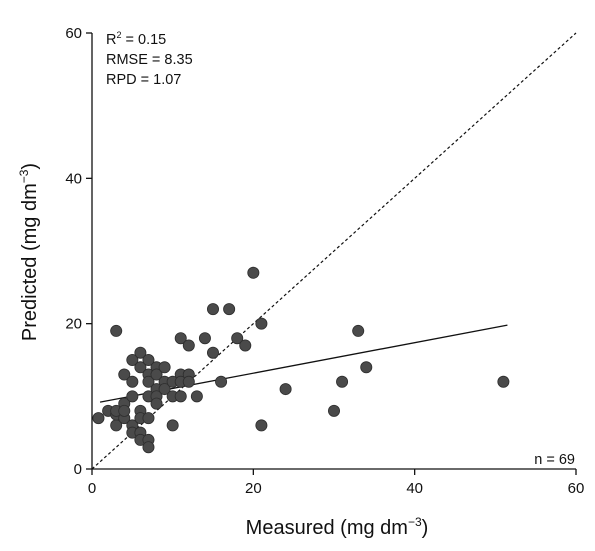 Image resolution: width=595 pixels, height=551 pixels. I want to click on x-axis-title: Measured (mg dm−3), so click(337, 527).